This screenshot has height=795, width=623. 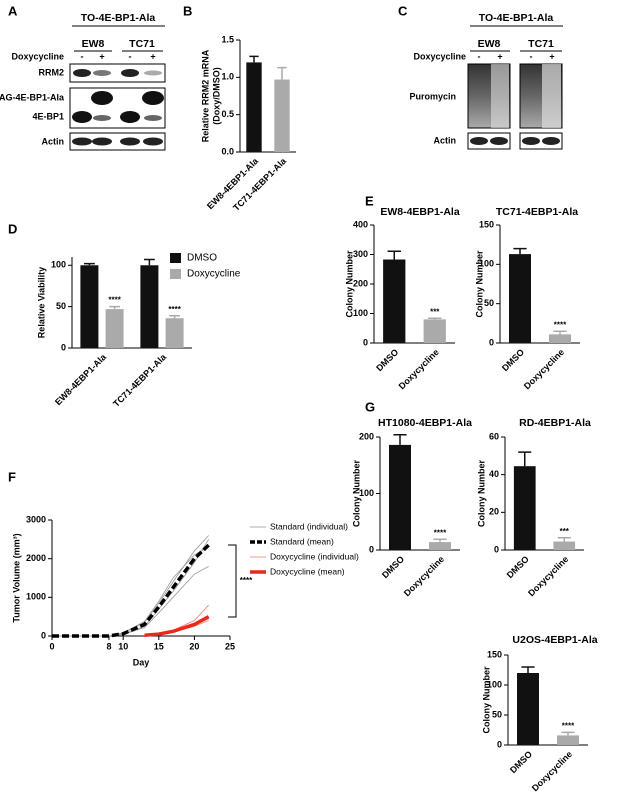 What do you see at coordinates (481, 494) in the screenshot?
I see `y-axis-label: Colony Number` at bounding box center [481, 494].